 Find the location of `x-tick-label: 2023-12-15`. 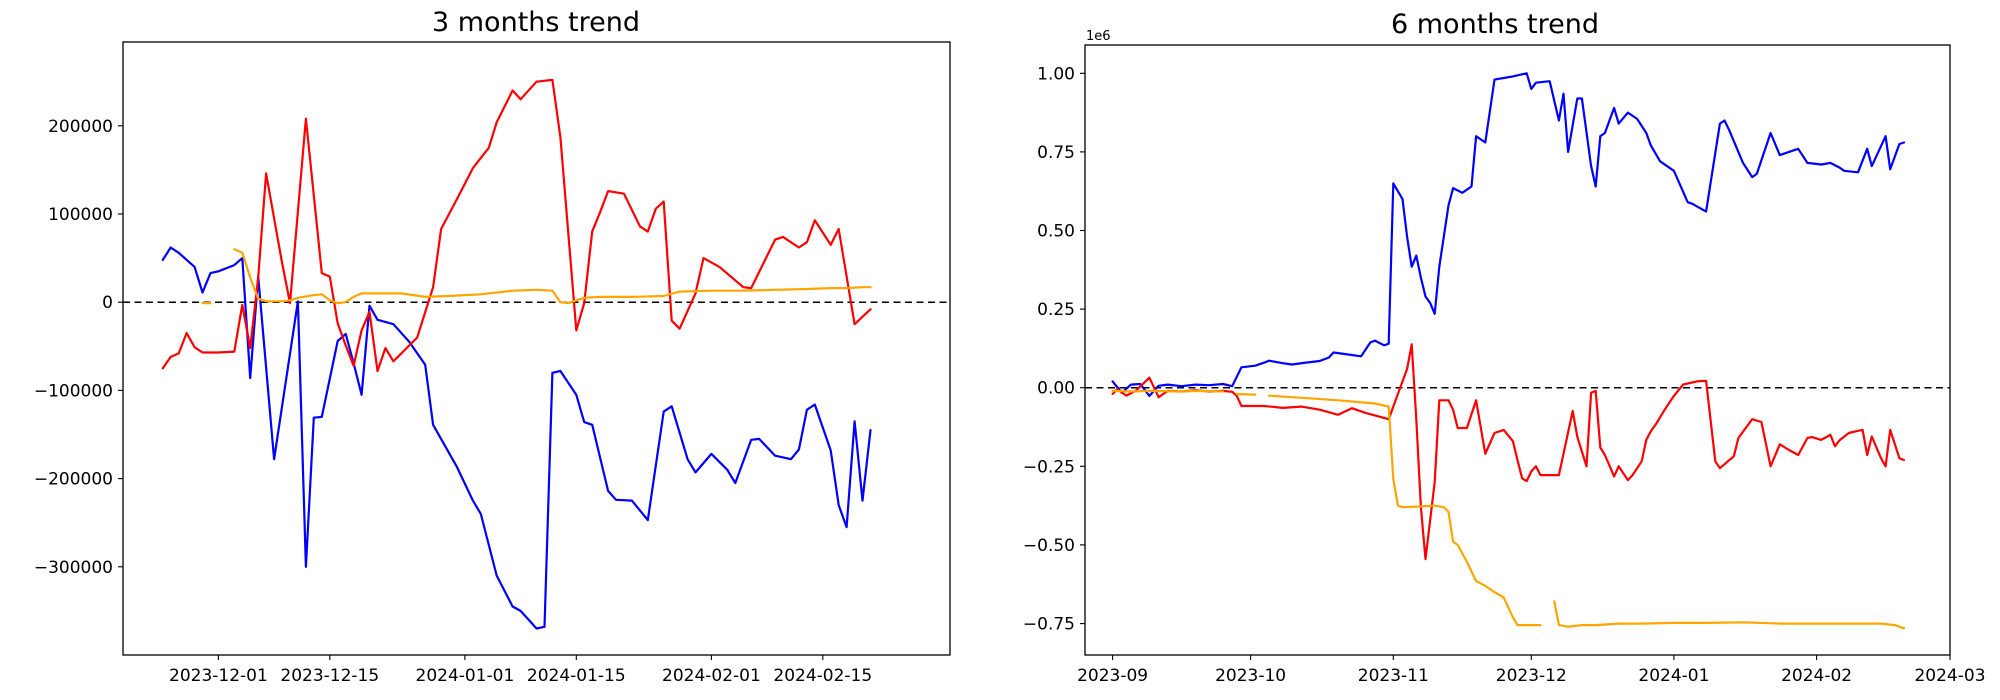

x-tick-label: 2023-12-15 is located at coordinates (329, 676).